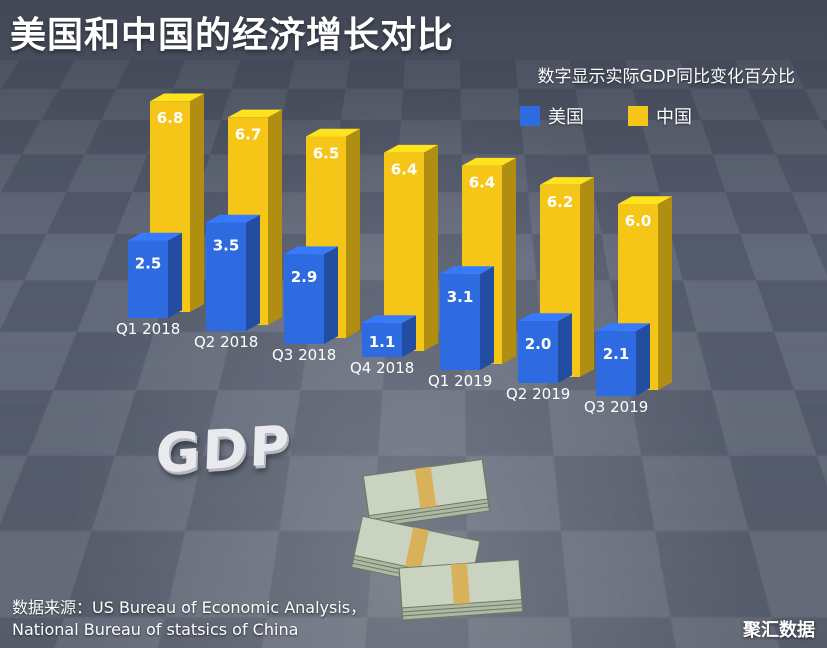  What do you see at coordinates (666, 77) in the screenshot?
I see `chart-subtitle: 数字显示实际GDP同比变化百分比` at bounding box center [666, 77].